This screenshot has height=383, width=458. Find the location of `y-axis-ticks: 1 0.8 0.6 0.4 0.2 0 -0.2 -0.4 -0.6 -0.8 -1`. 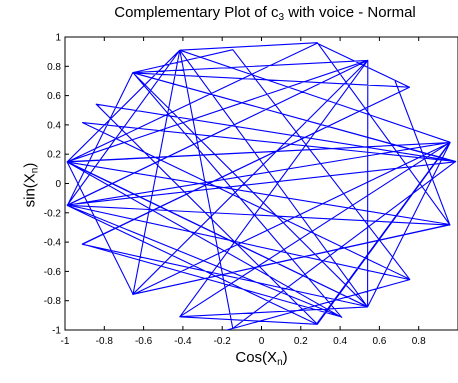

y-axis-ticks: 1 0.8 0.6 0.4 0.2 0 -0.2 -0.4 -0.6 -0.8 -1 is located at coordinates (56, 185).